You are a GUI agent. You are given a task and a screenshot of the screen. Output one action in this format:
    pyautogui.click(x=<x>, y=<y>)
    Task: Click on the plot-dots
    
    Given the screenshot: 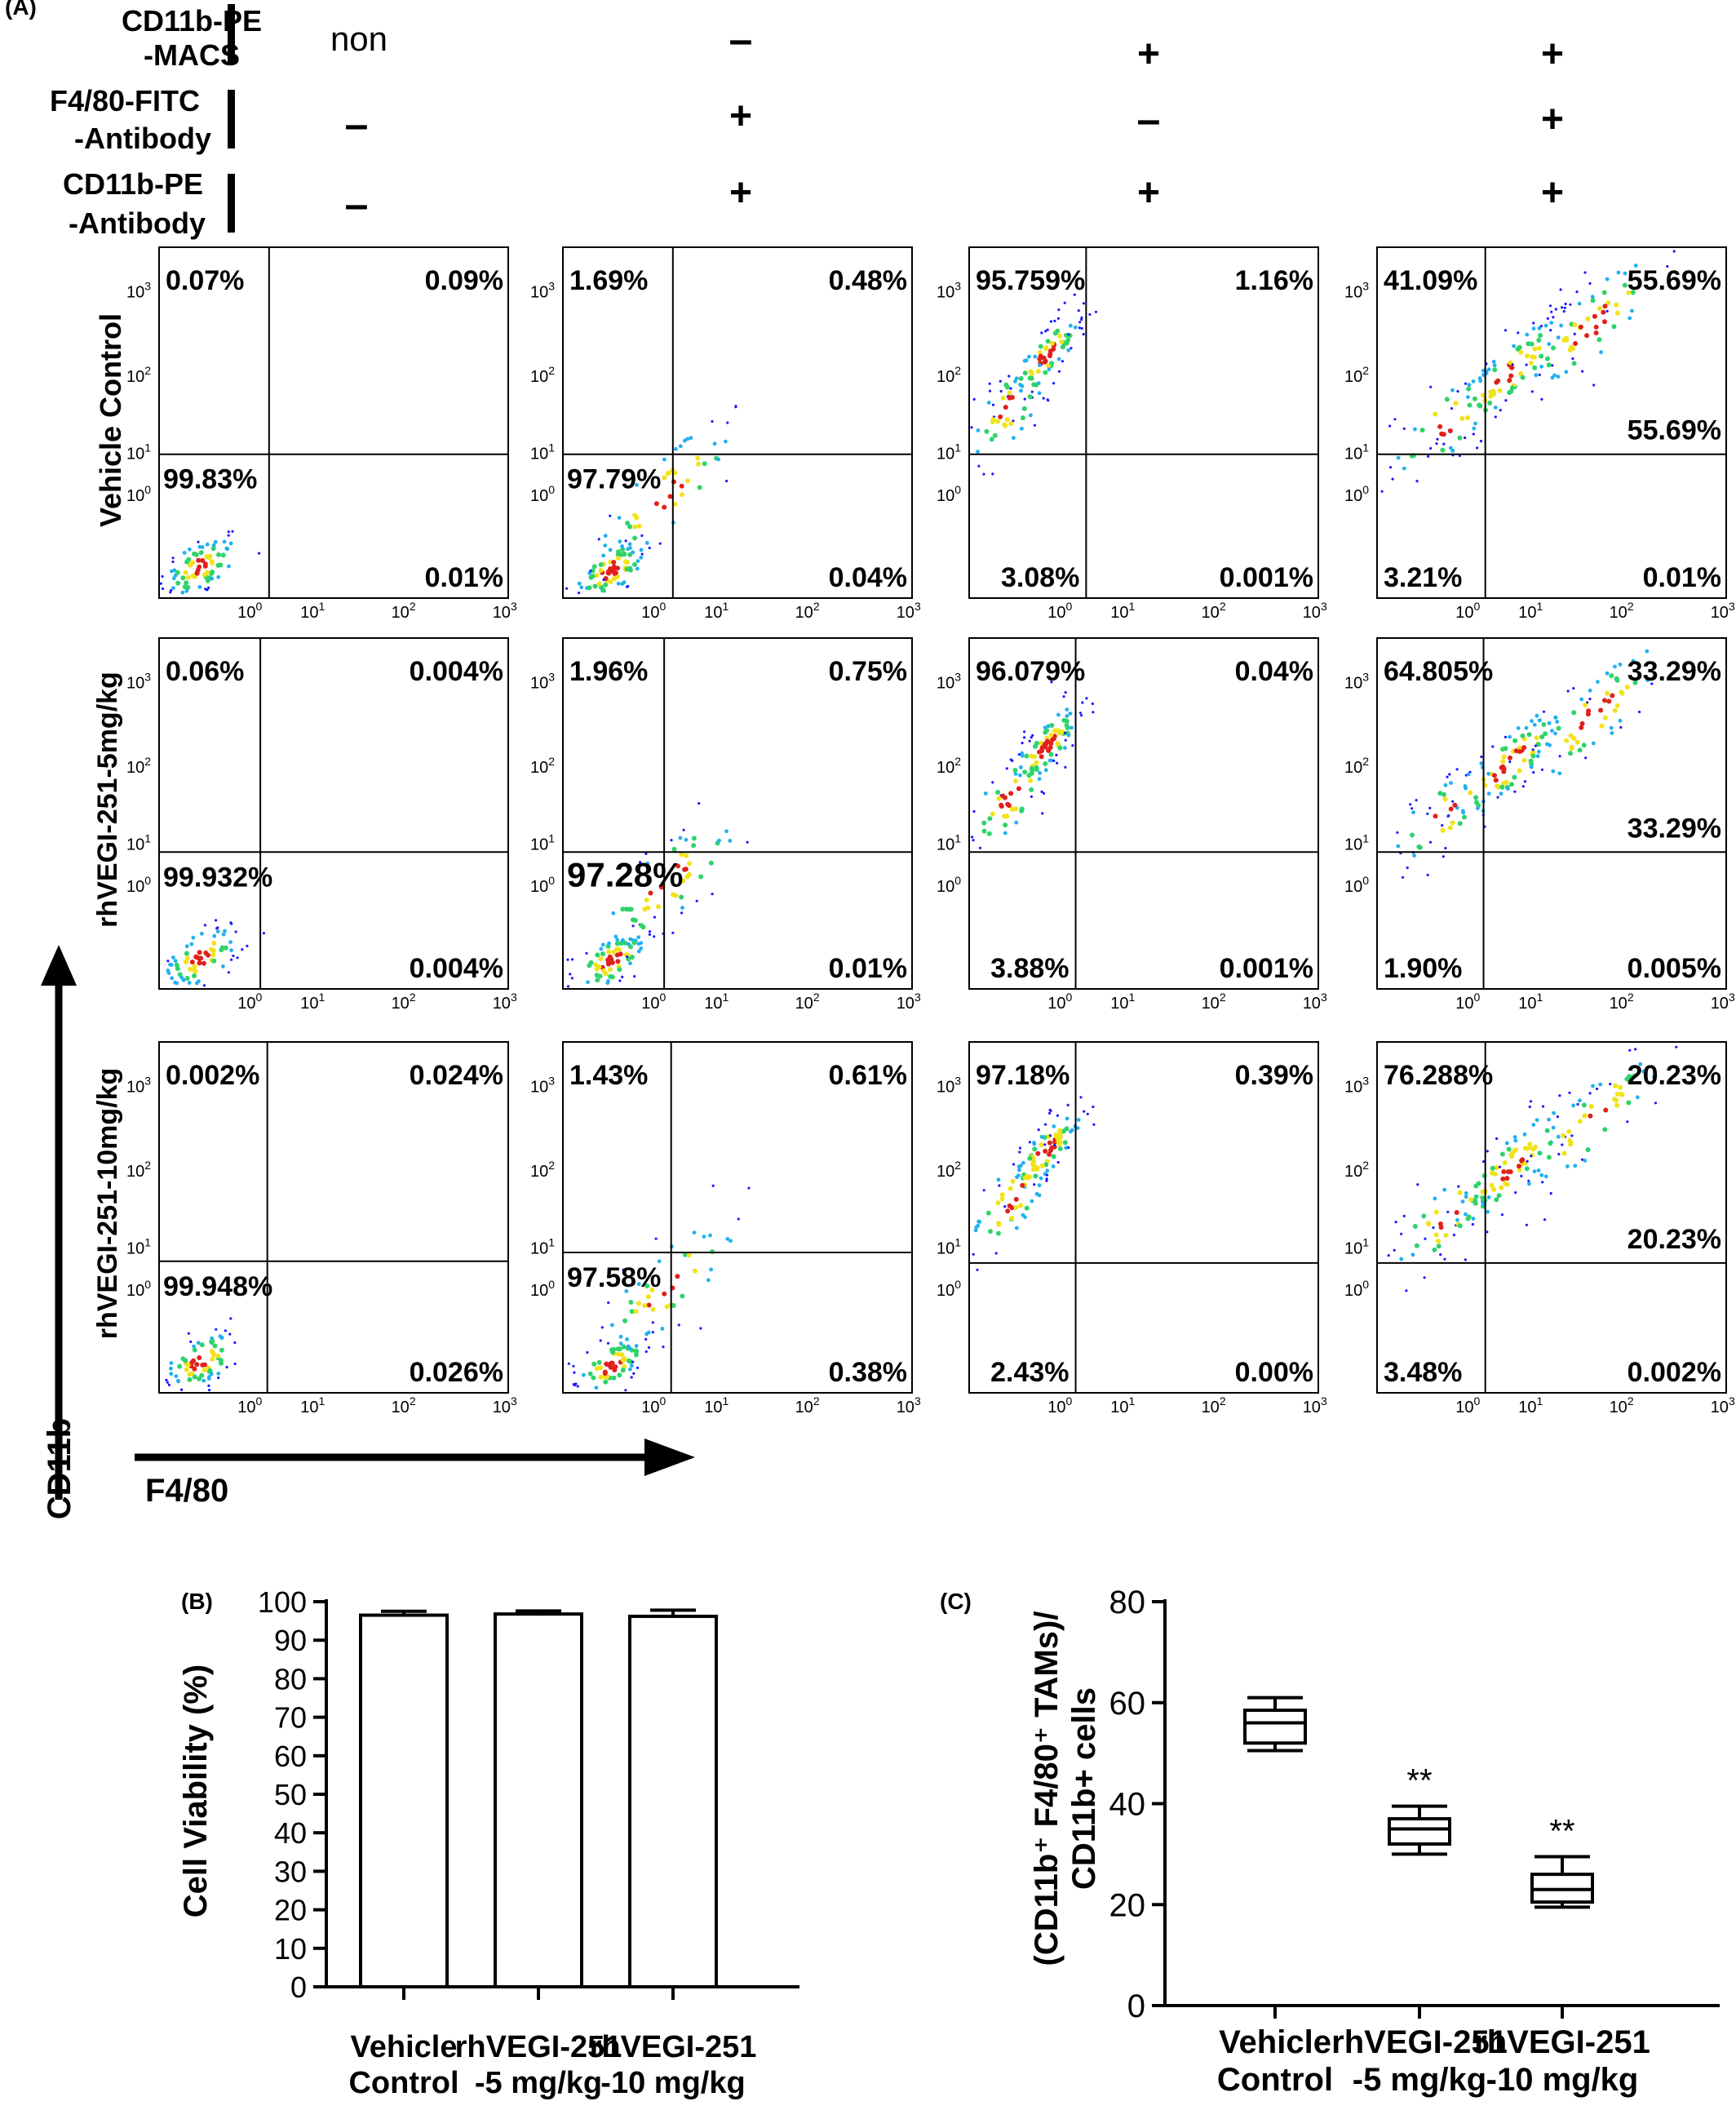 What is the action you would take?
    pyautogui.click(x=201, y=1354)
    